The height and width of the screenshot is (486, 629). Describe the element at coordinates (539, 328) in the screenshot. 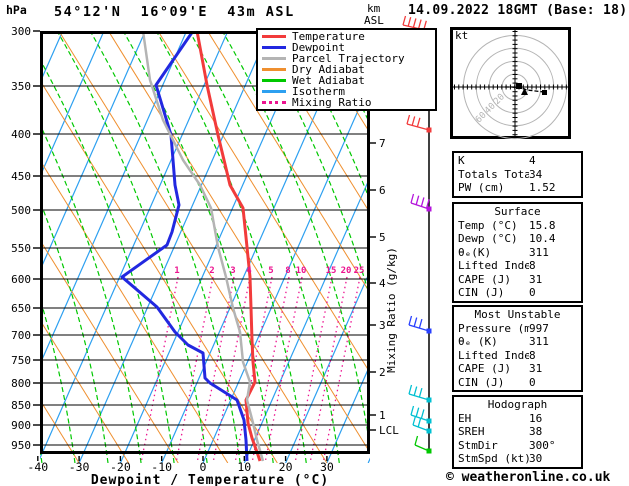

I see `stat-value: 997` at that location.